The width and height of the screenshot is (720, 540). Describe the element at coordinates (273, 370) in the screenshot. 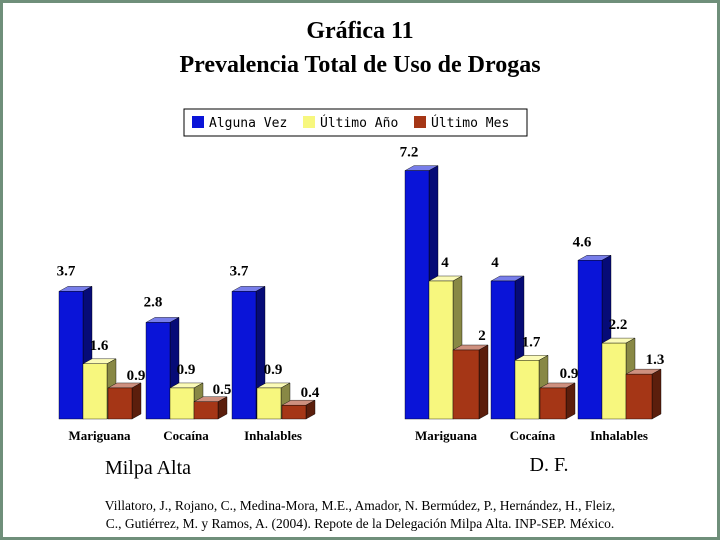

I see `value-label-milpa-alta-inhalables-ultimo-anio: 0.9` at that location.